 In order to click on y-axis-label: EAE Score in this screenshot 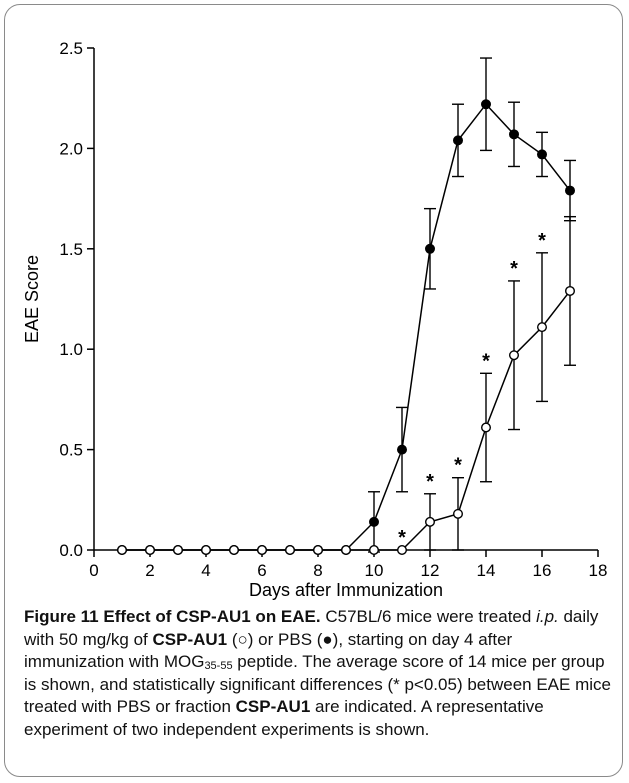, I will do `click(32, 299)`.